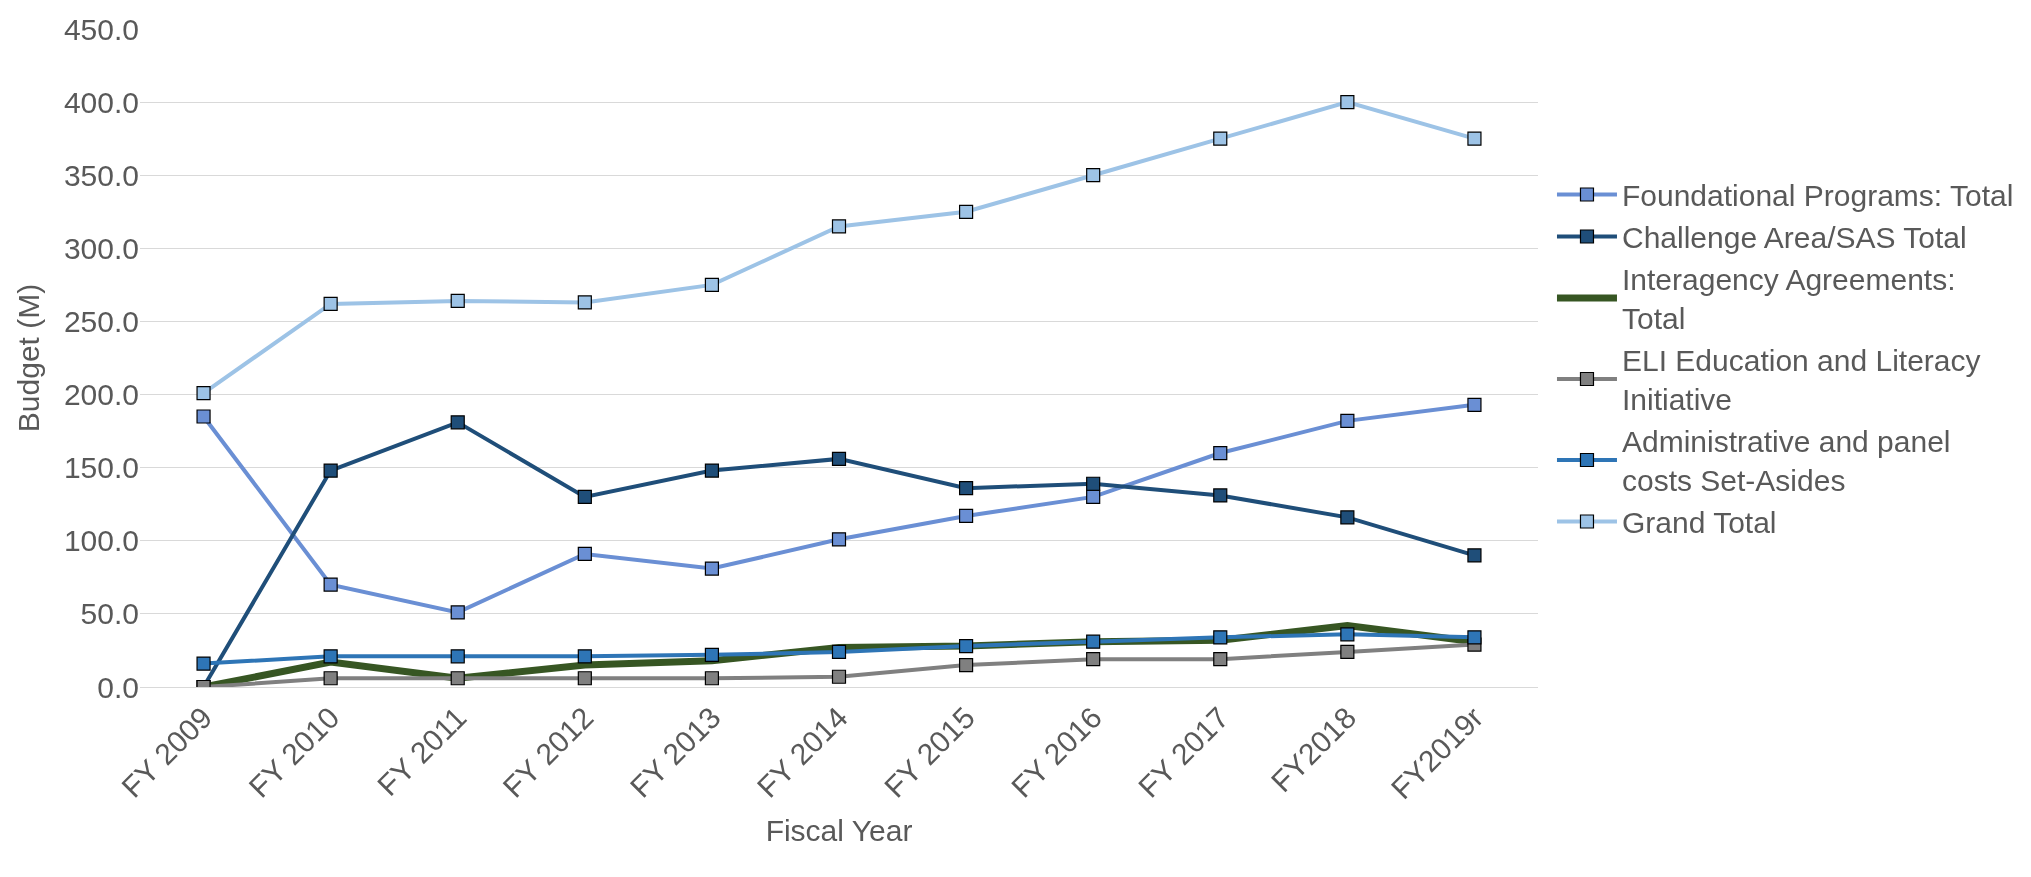 This screenshot has height=877, width=2031. I want to click on y-tick-label: 200.0, so click(101, 395).